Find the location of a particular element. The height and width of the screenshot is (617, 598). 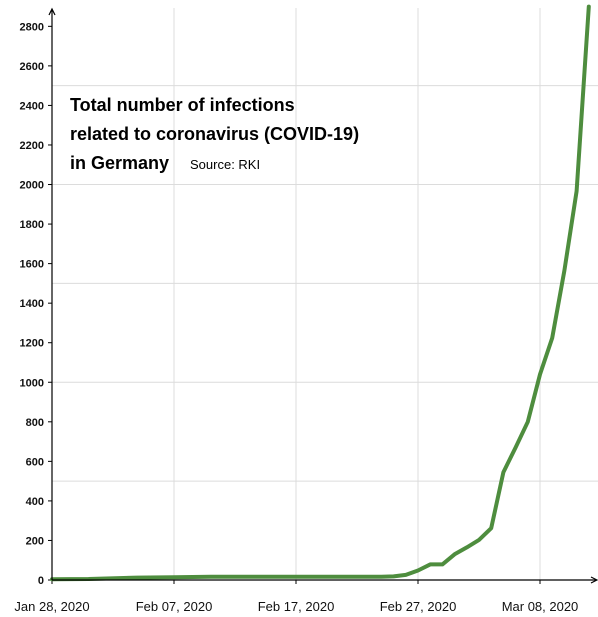

x-tick-label-1: Feb 07, 2020 is located at coordinates (174, 606).